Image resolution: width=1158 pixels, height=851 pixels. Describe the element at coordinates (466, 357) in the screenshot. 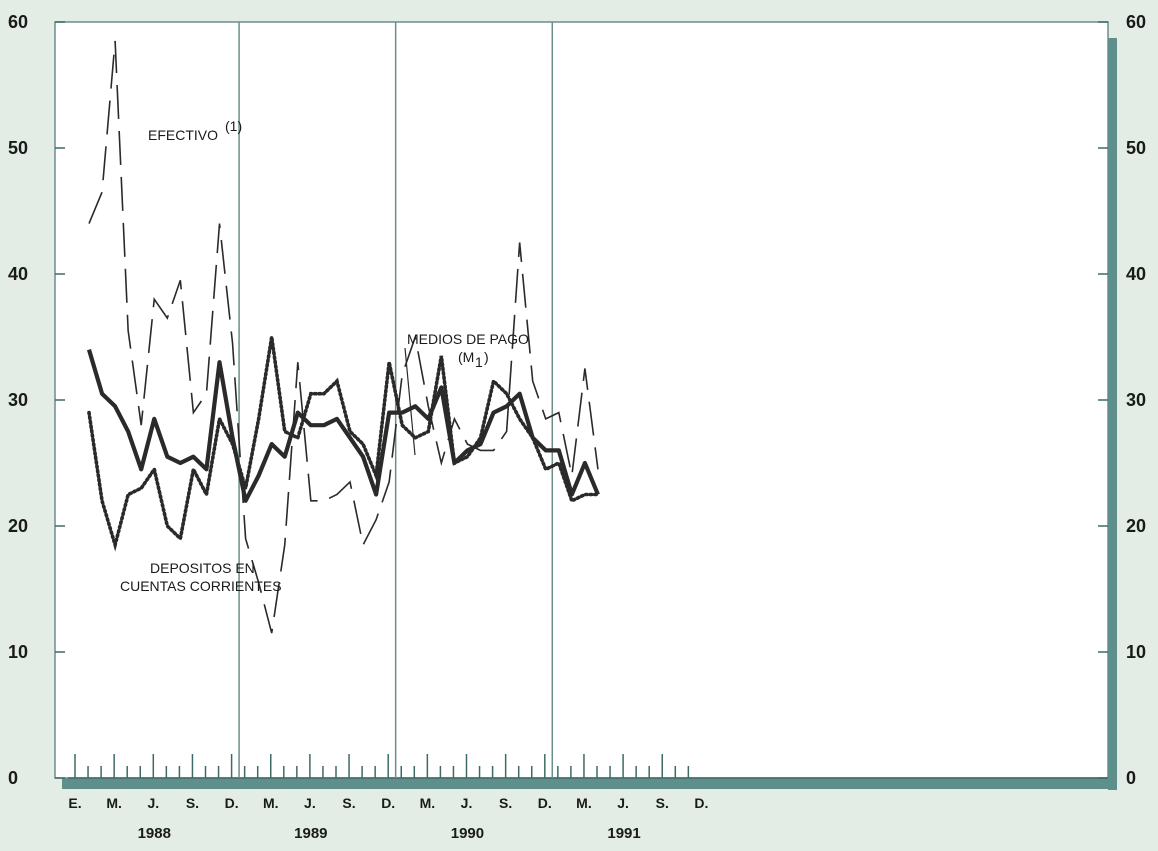

I see `medios-label-sub: (M` at that location.